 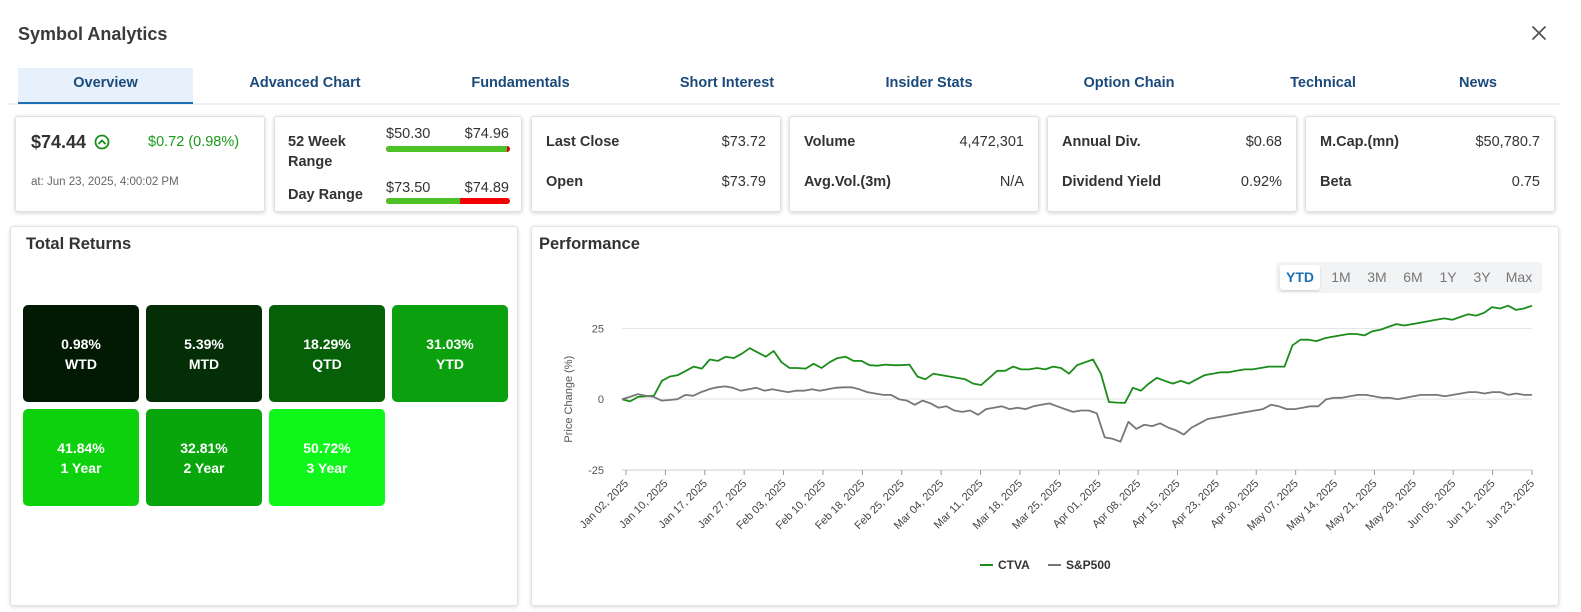 I want to click on dividend-yield-value: 0.92%, so click(x=1261, y=182).